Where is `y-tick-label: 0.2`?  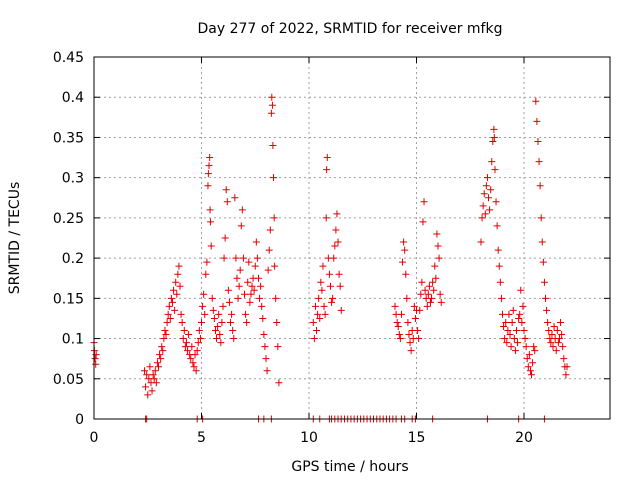 y-tick-label: 0.2 is located at coordinates (73, 259).